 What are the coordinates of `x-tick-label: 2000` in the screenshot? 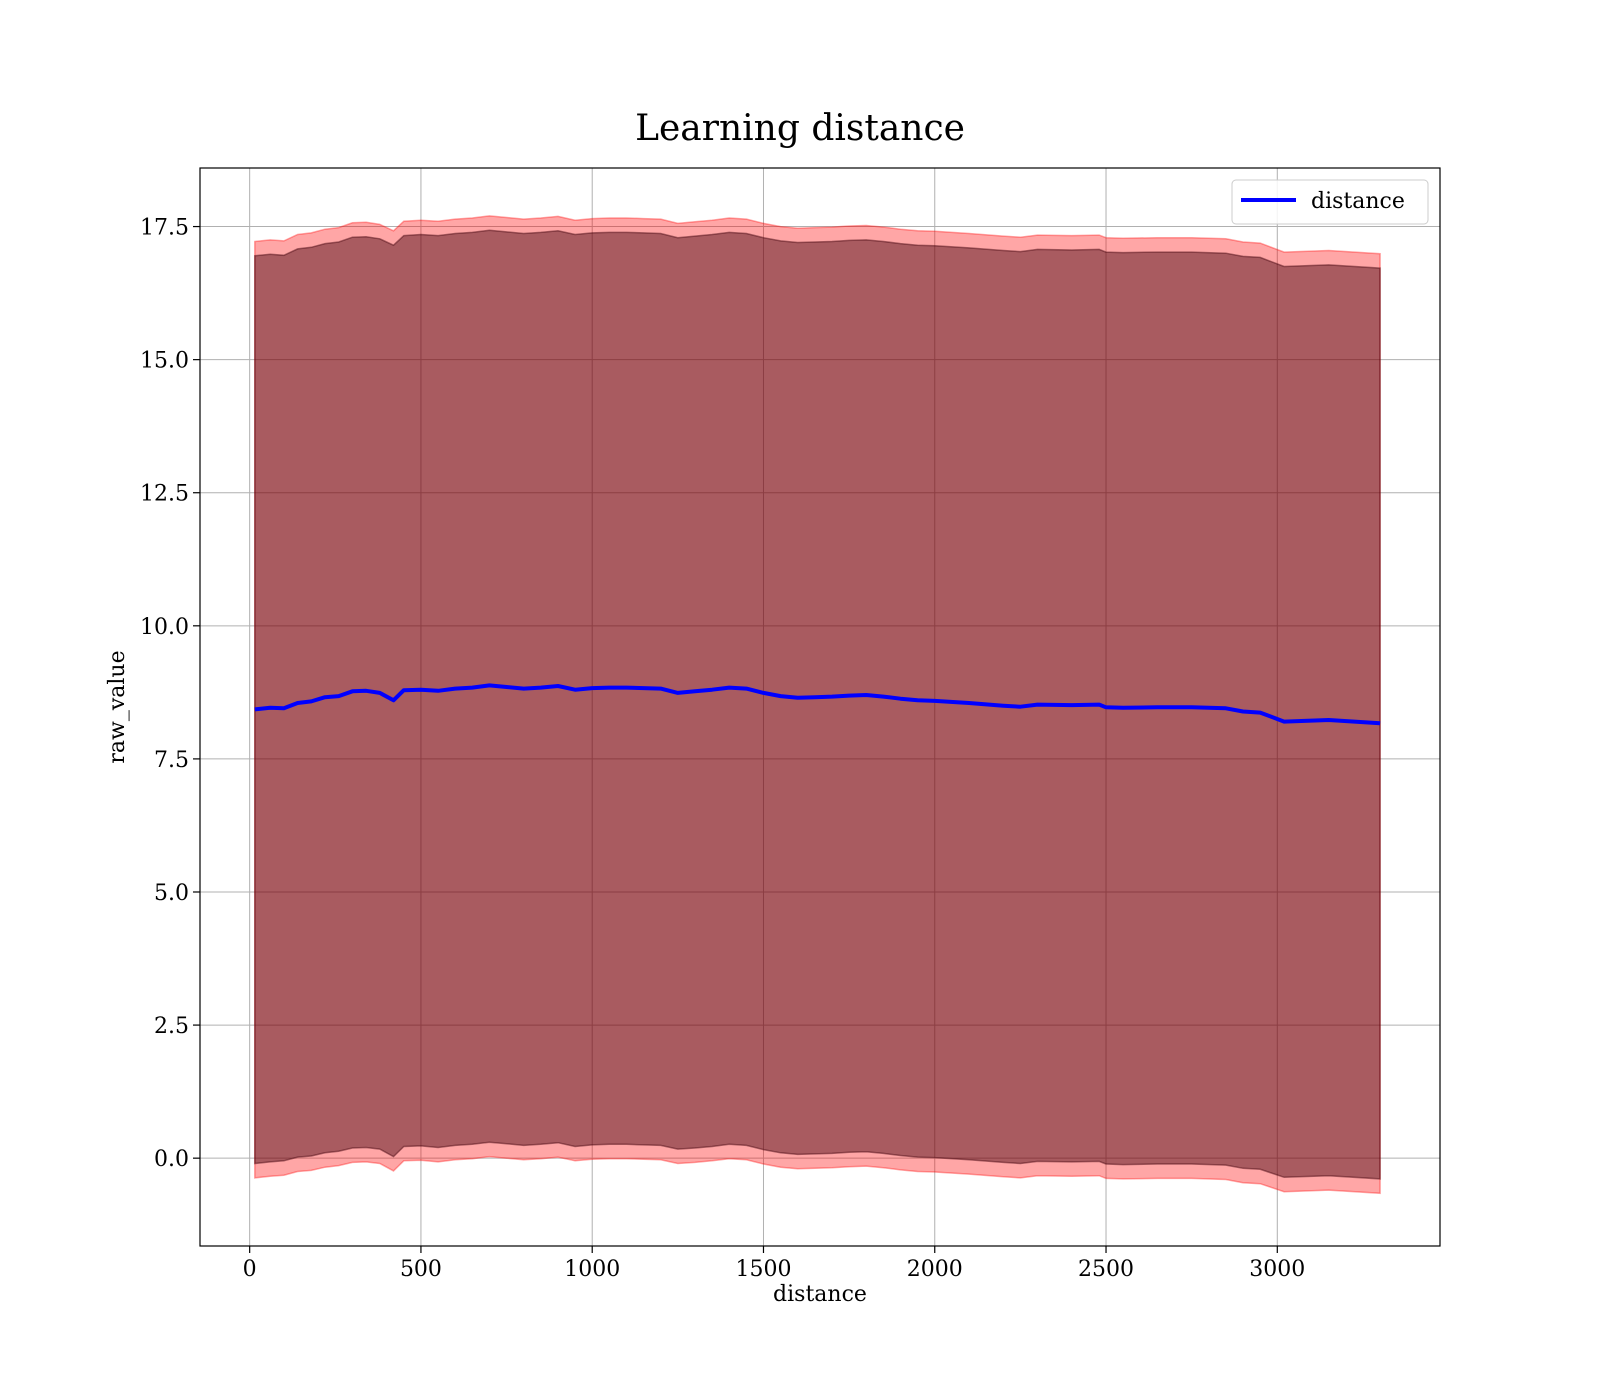 It's located at (935, 1269).